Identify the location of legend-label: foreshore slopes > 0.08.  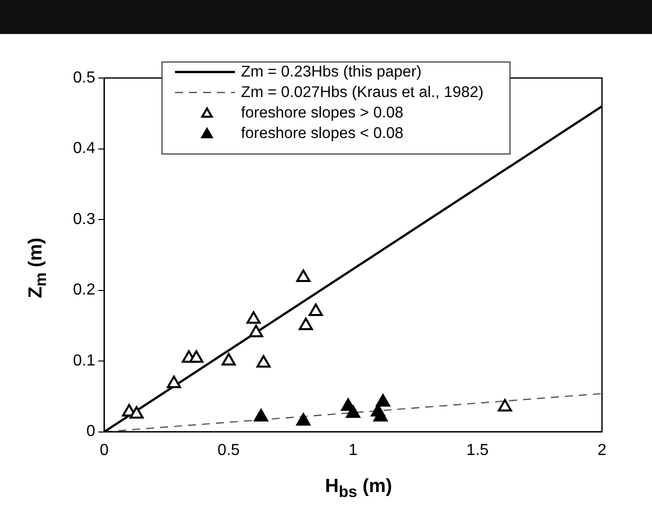
(322, 113).